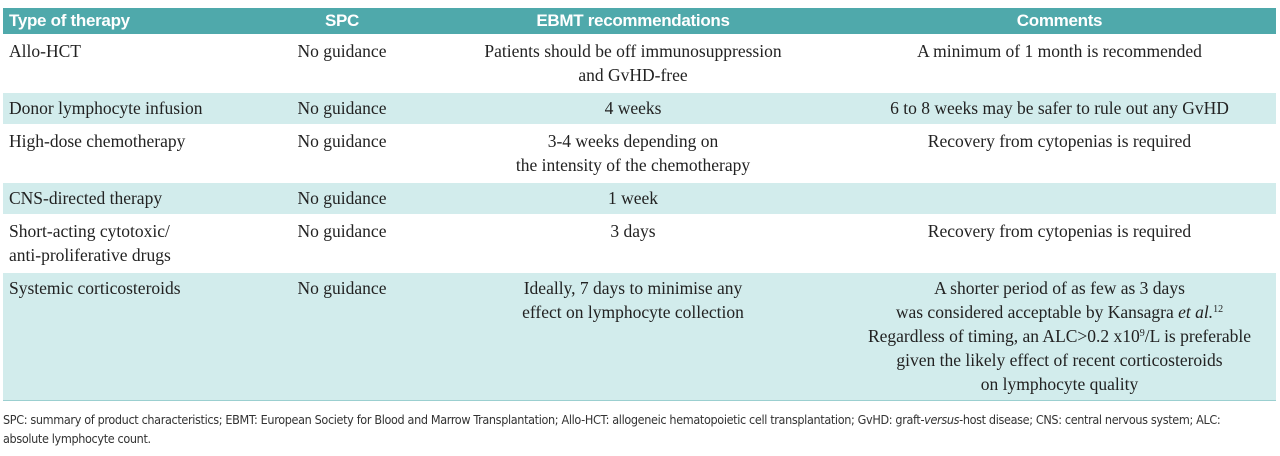 The height and width of the screenshot is (456, 1280). I want to click on cell-line: 4 weeks, so click(633, 108).